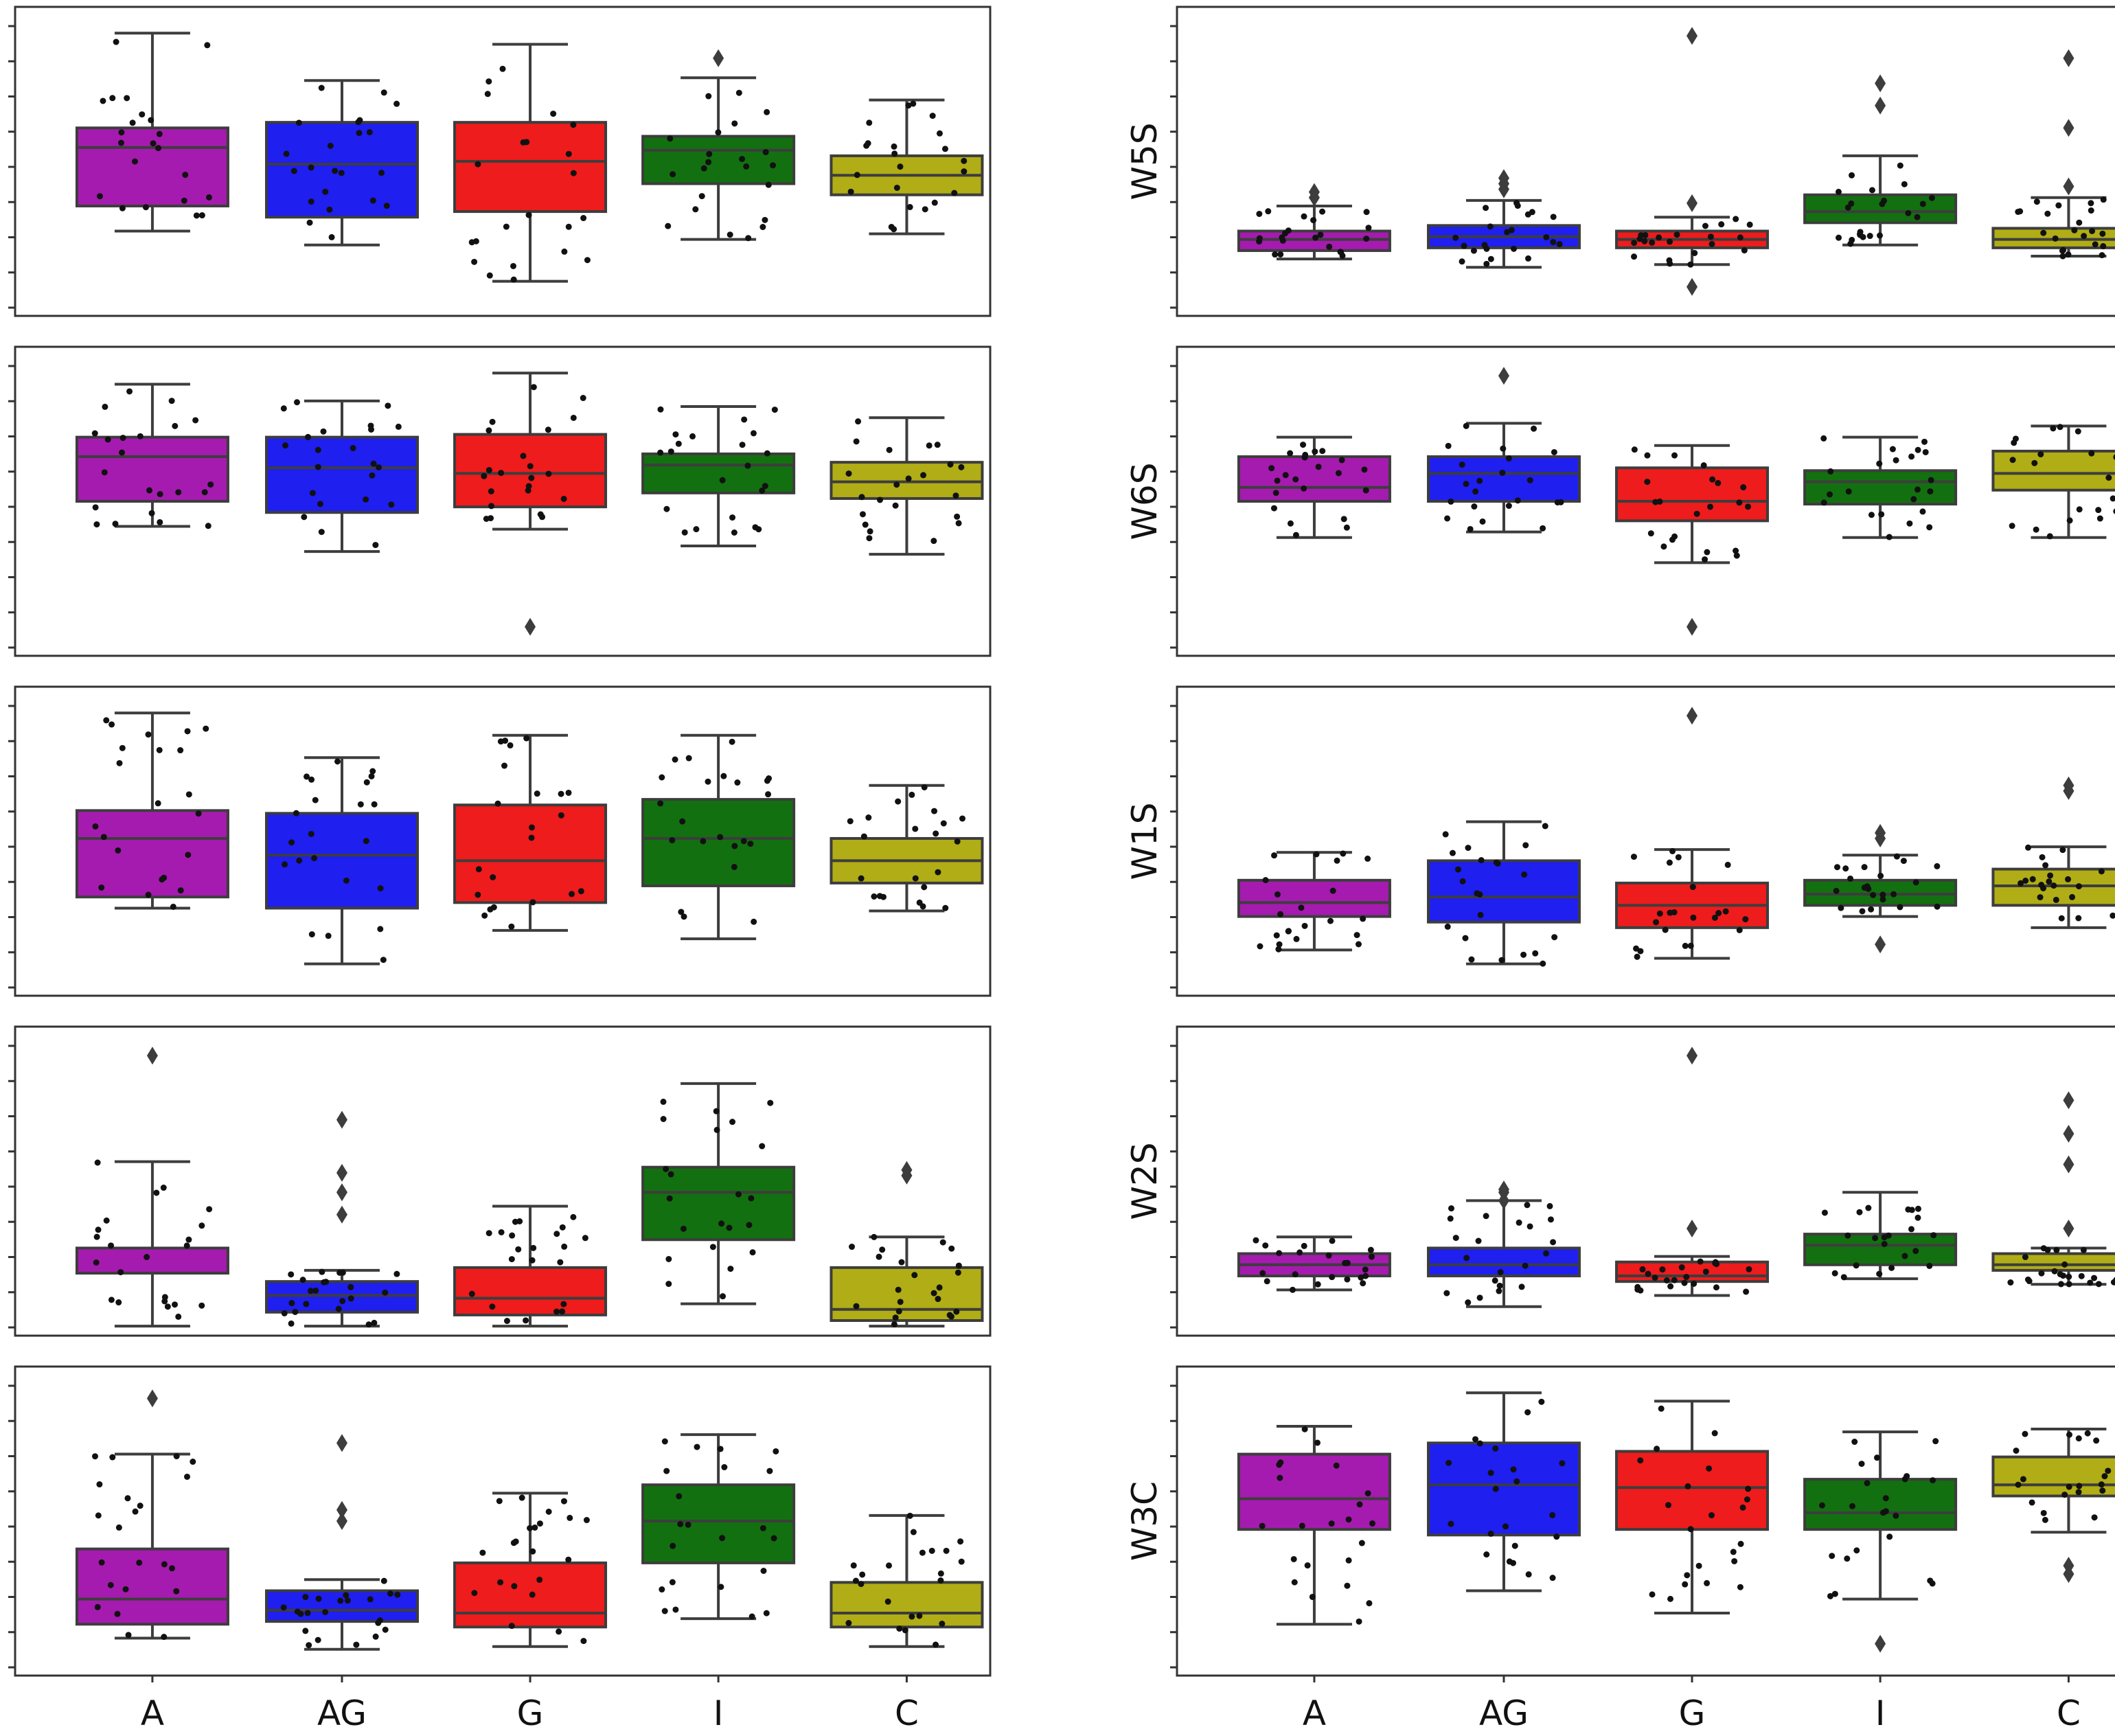  What do you see at coordinates (530, 504) in the screenshot?
I see `box-g` at bounding box center [530, 504].